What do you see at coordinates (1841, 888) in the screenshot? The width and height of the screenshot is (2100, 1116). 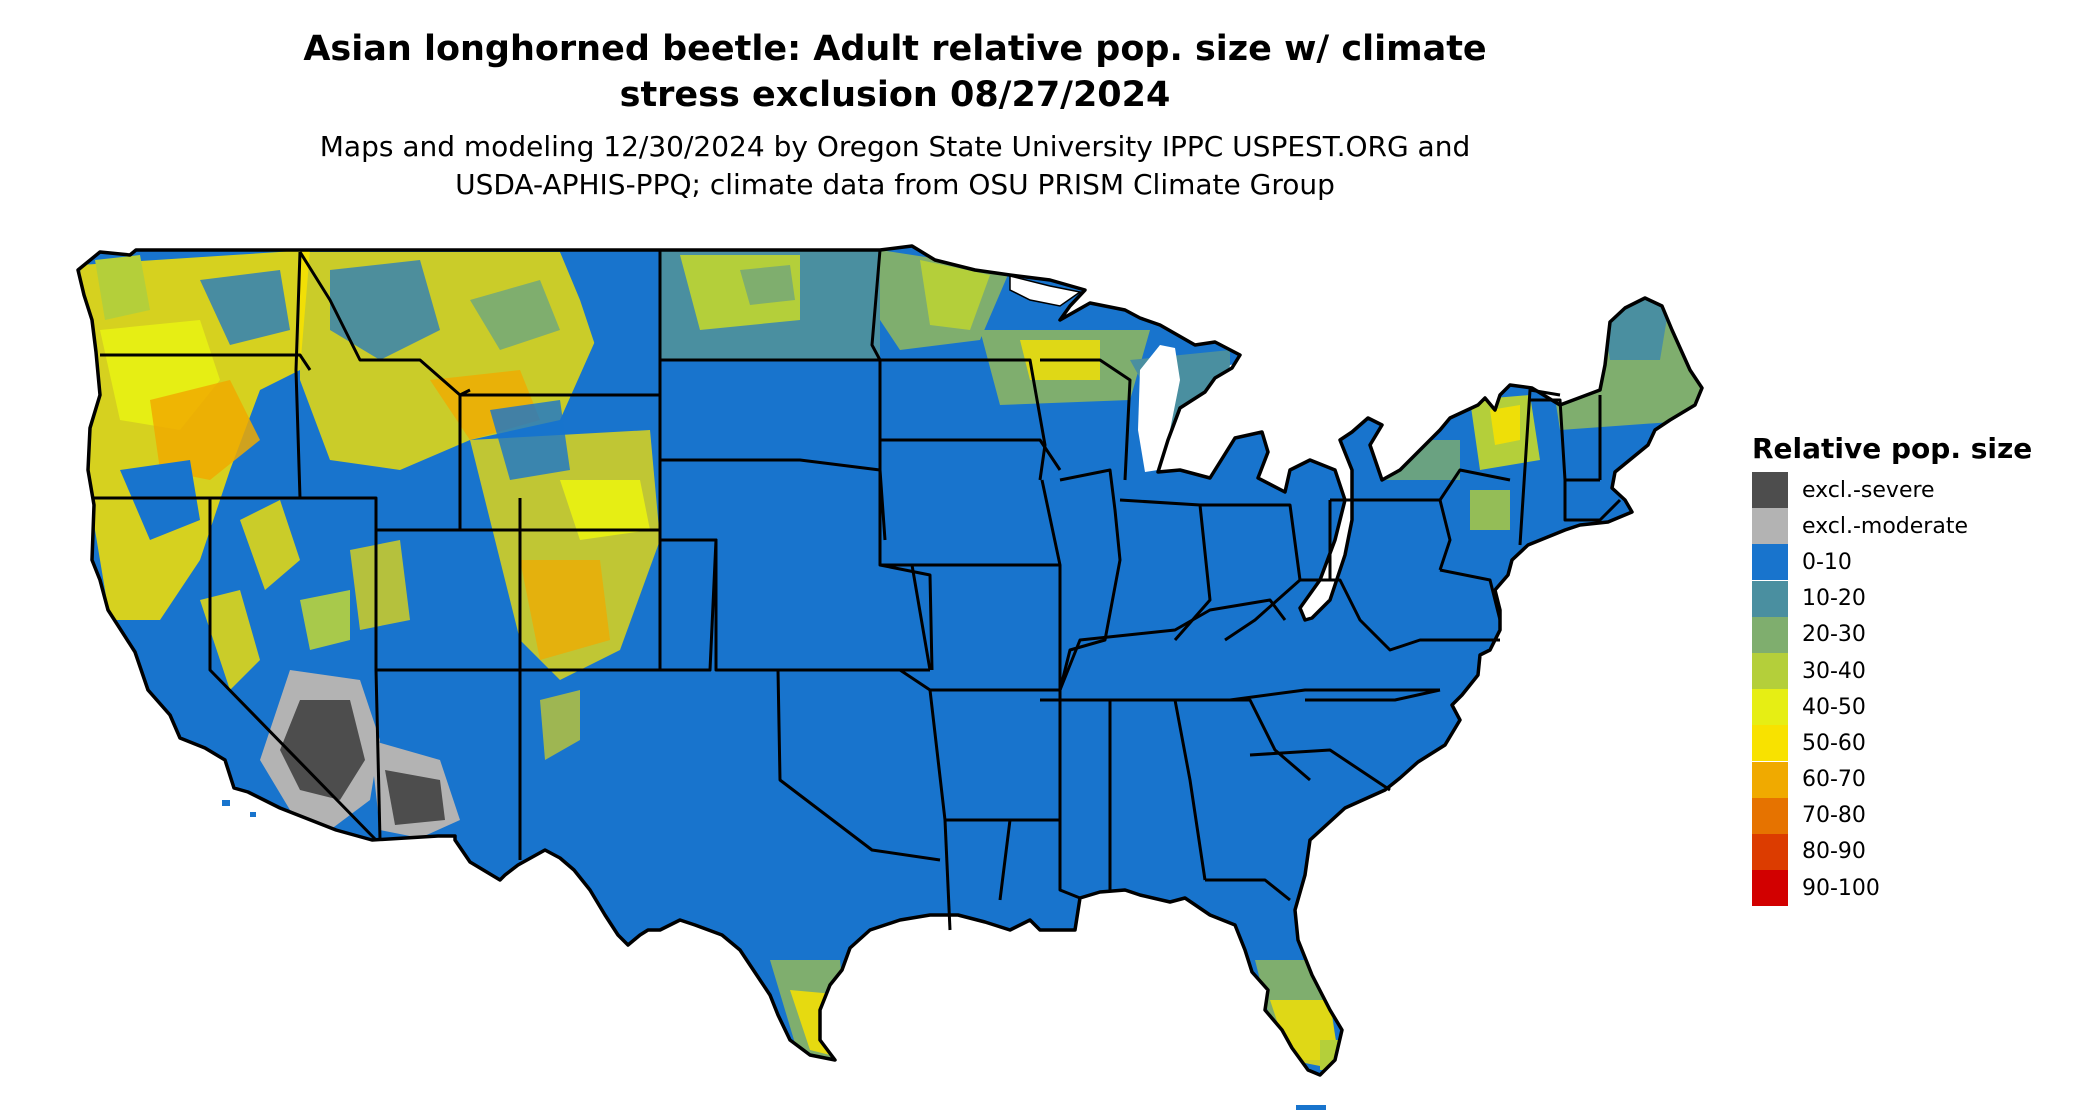 I see `legend-label: 90-100` at bounding box center [1841, 888].